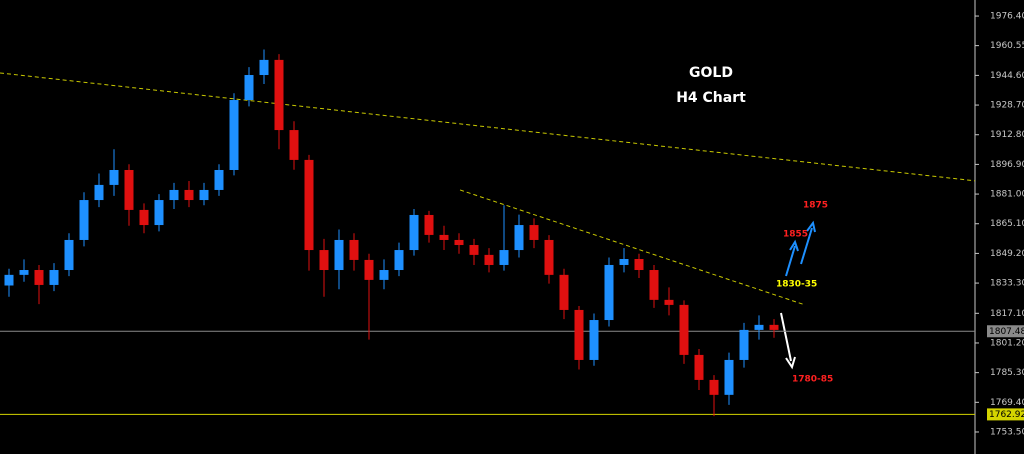  Describe the element at coordinates (796, 285) in the screenshot. I see `annotation: 1830-35` at that location.